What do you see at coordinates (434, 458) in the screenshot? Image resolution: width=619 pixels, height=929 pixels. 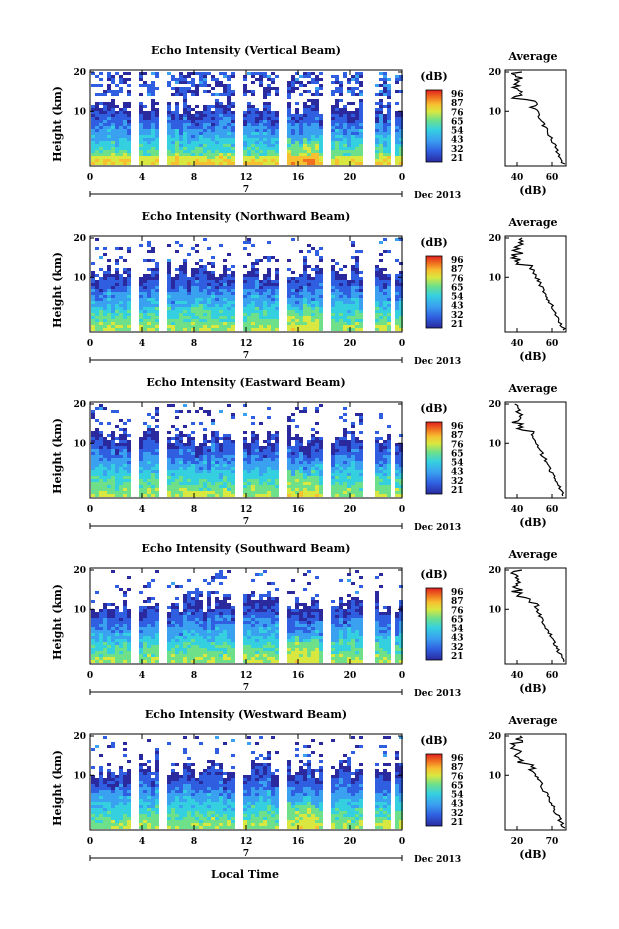 I see `colorbar` at bounding box center [434, 458].